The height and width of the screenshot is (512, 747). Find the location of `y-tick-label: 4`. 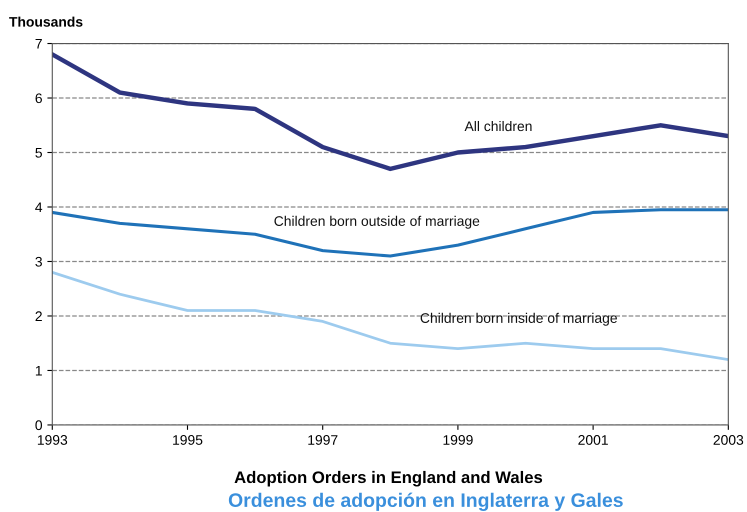

y-tick-label: 4 is located at coordinates (38, 207).